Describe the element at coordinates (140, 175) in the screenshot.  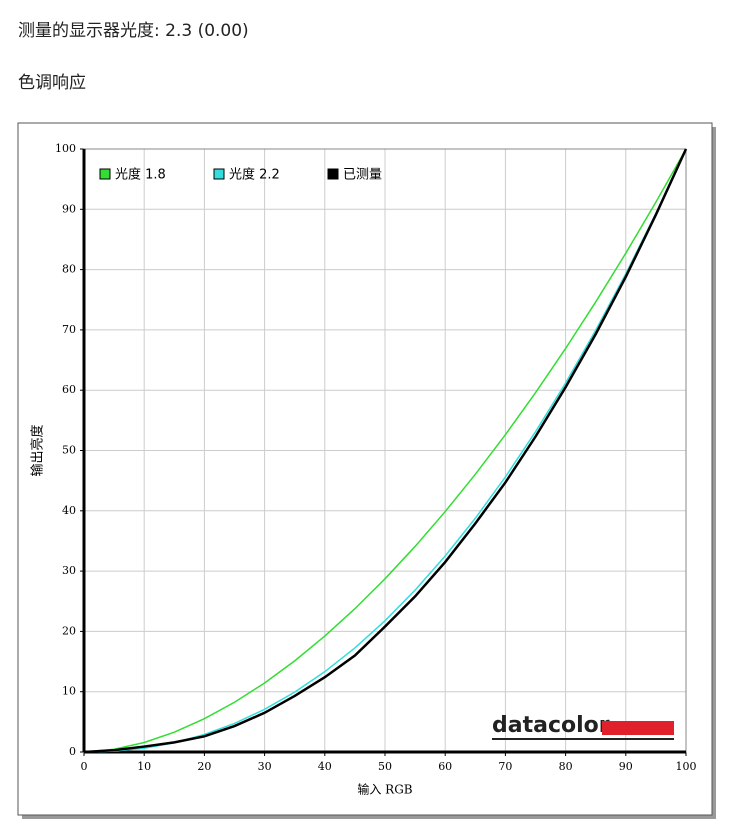
I see `legend-label: 光度 1.8` at that location.